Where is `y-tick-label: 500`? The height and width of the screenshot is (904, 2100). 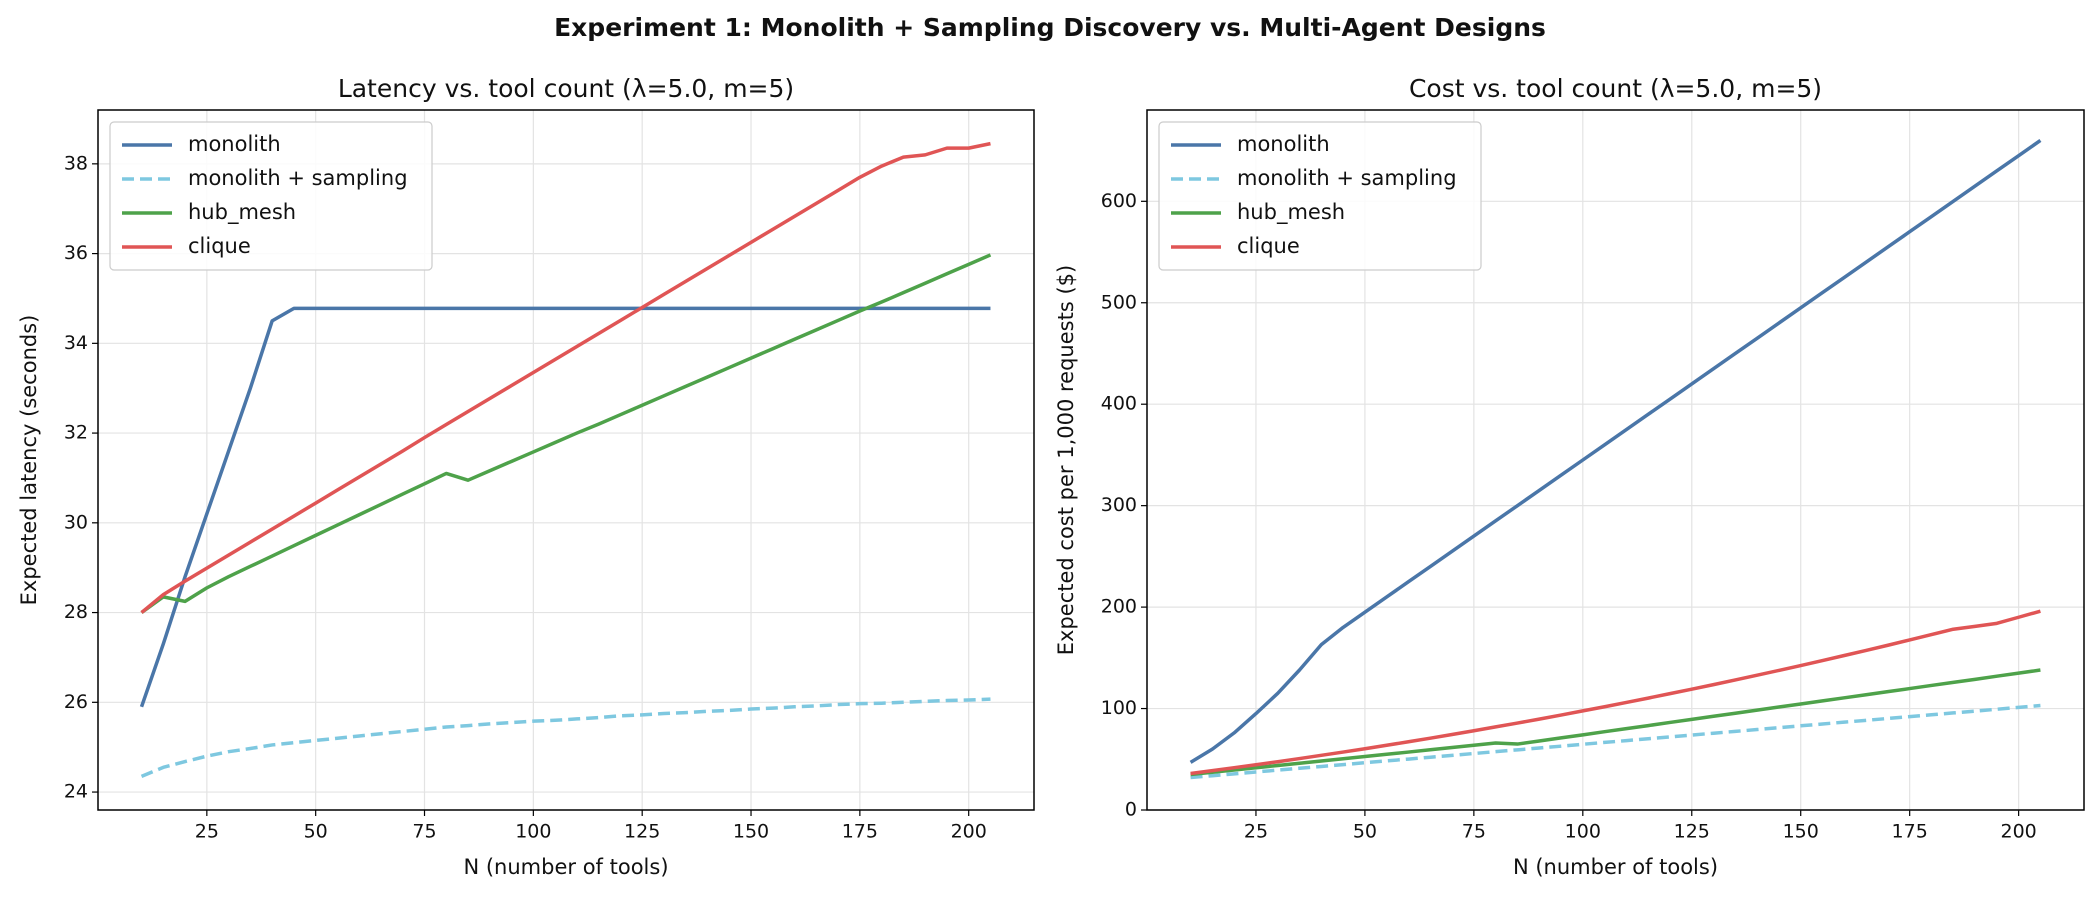
y-tick-label: 500 is located at coordinates (1119, 302).